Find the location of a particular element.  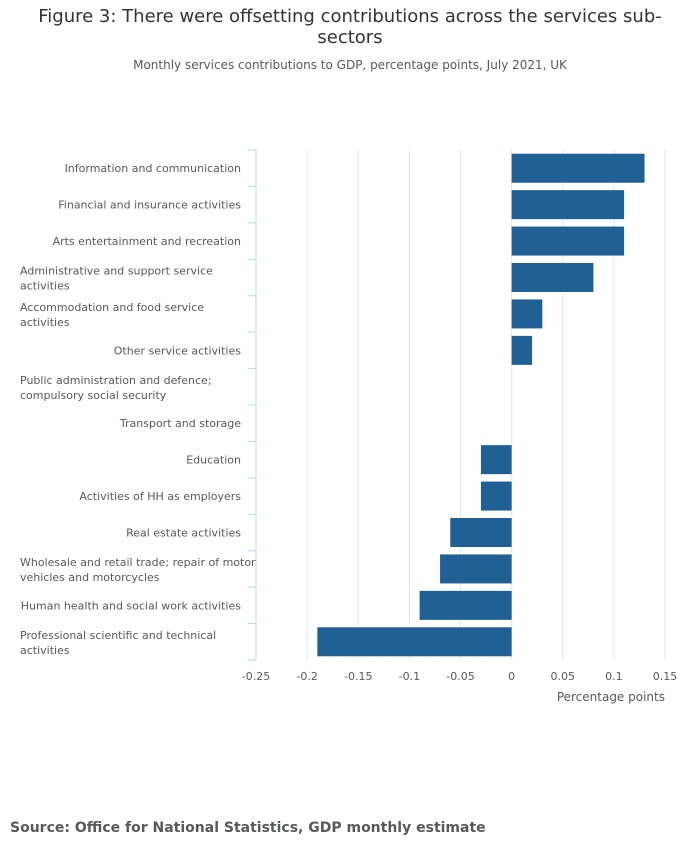

category-label: Accommodation and food service activities is located at coordinates (112, 315).